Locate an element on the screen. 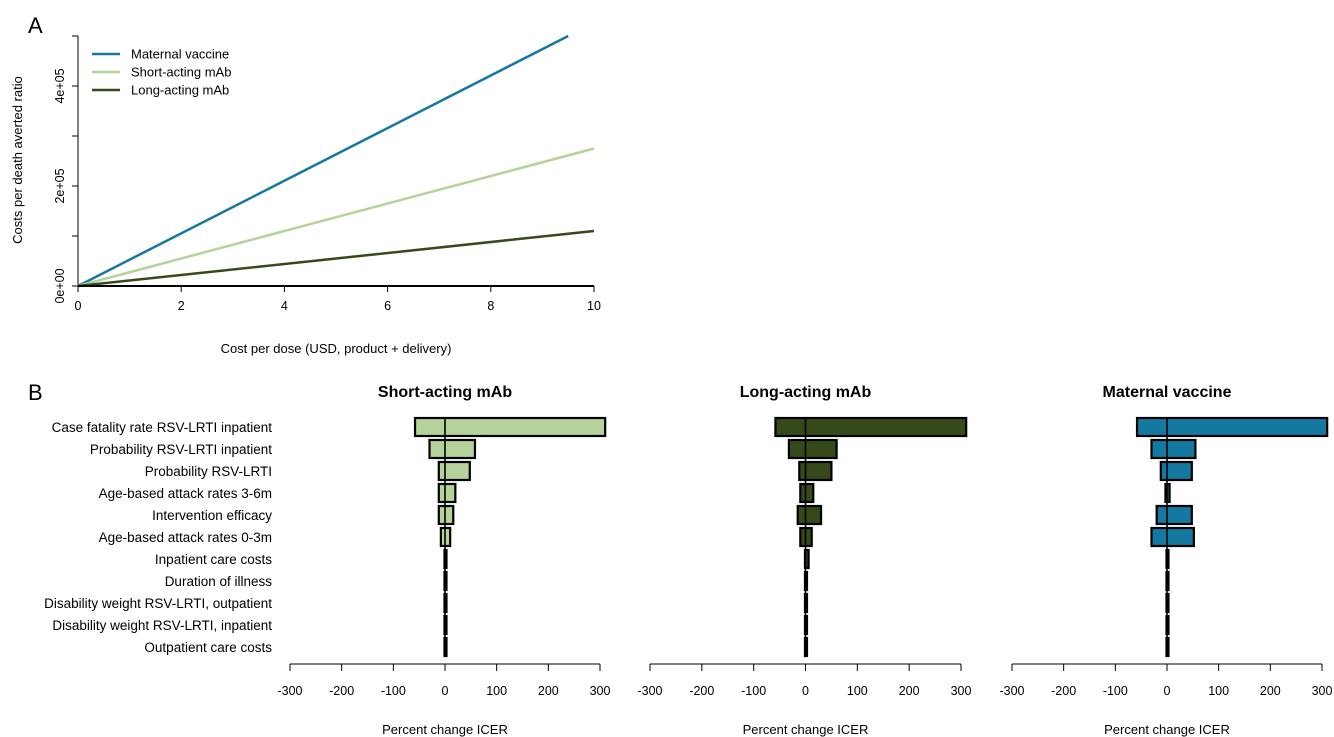 The width and height of the screenshot is (1334, 737). panel-a-series-lines is located at coordinates (336, 161).